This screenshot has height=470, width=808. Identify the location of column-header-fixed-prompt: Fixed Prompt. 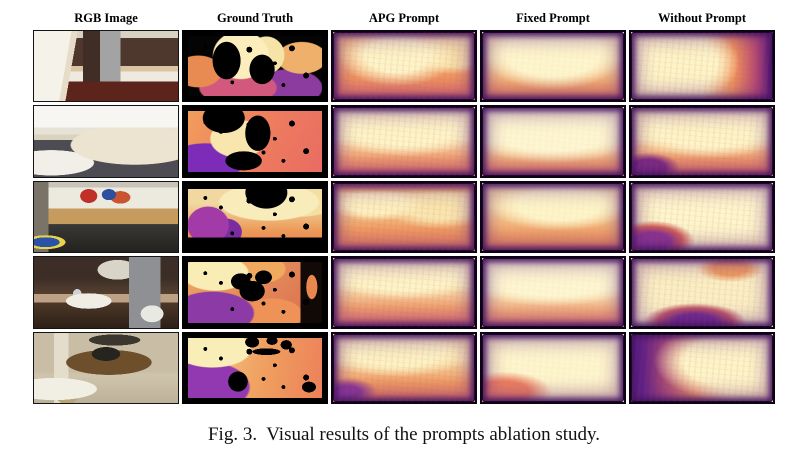
(553, 18).